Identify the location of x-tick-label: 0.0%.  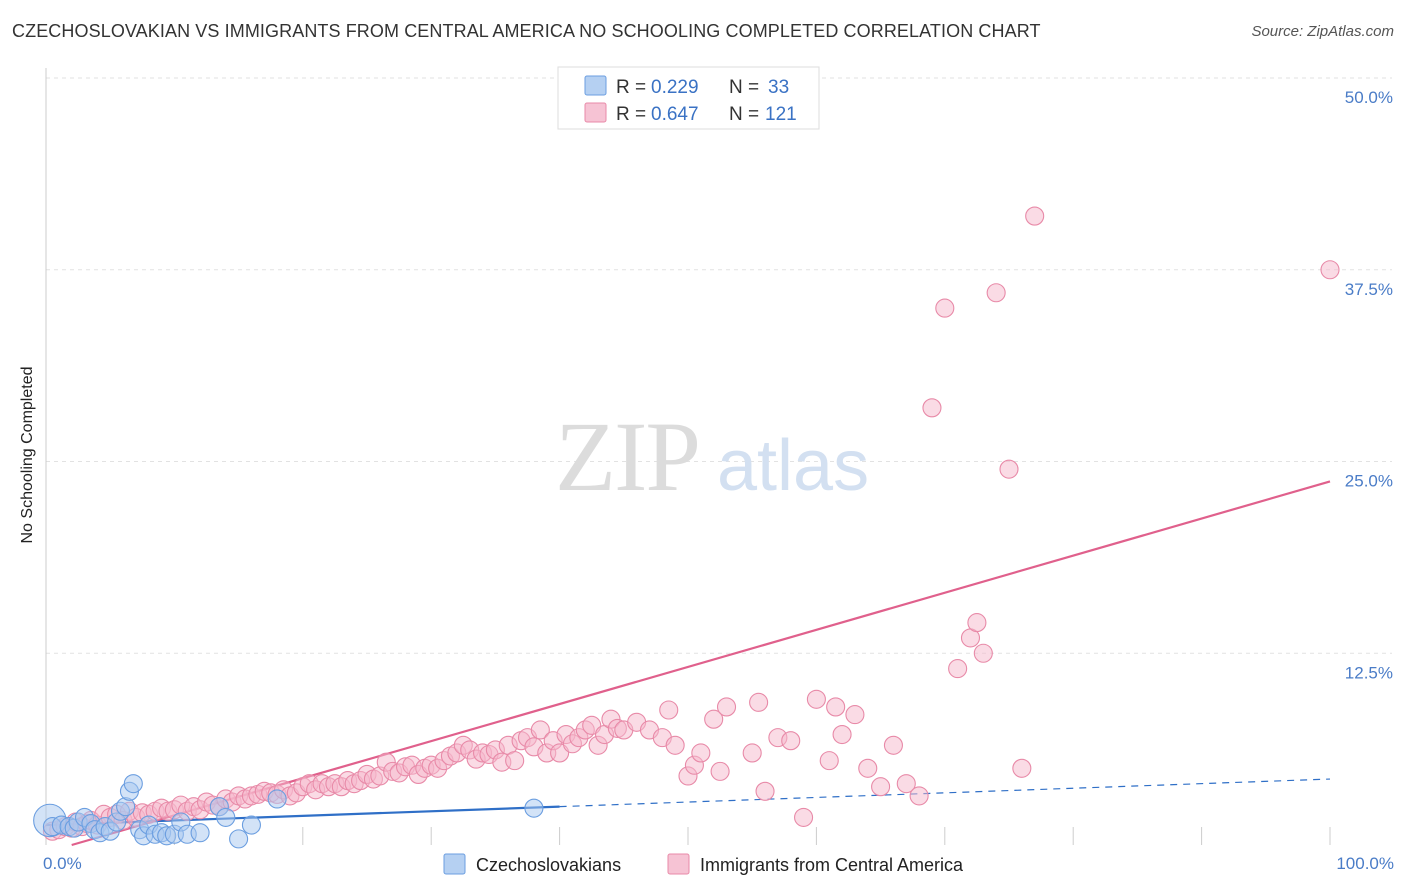
(62, 863).